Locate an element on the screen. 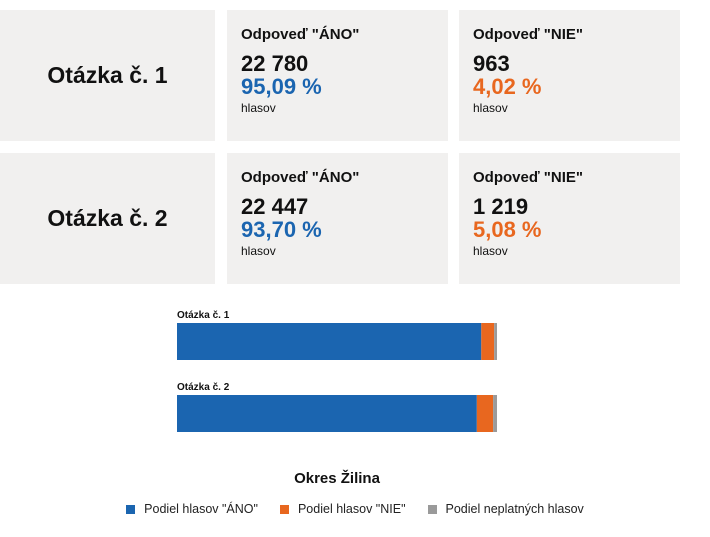 The image size is (710, 537). question-card-2: Otázka č. 2 is located at coordinates (107, 218).